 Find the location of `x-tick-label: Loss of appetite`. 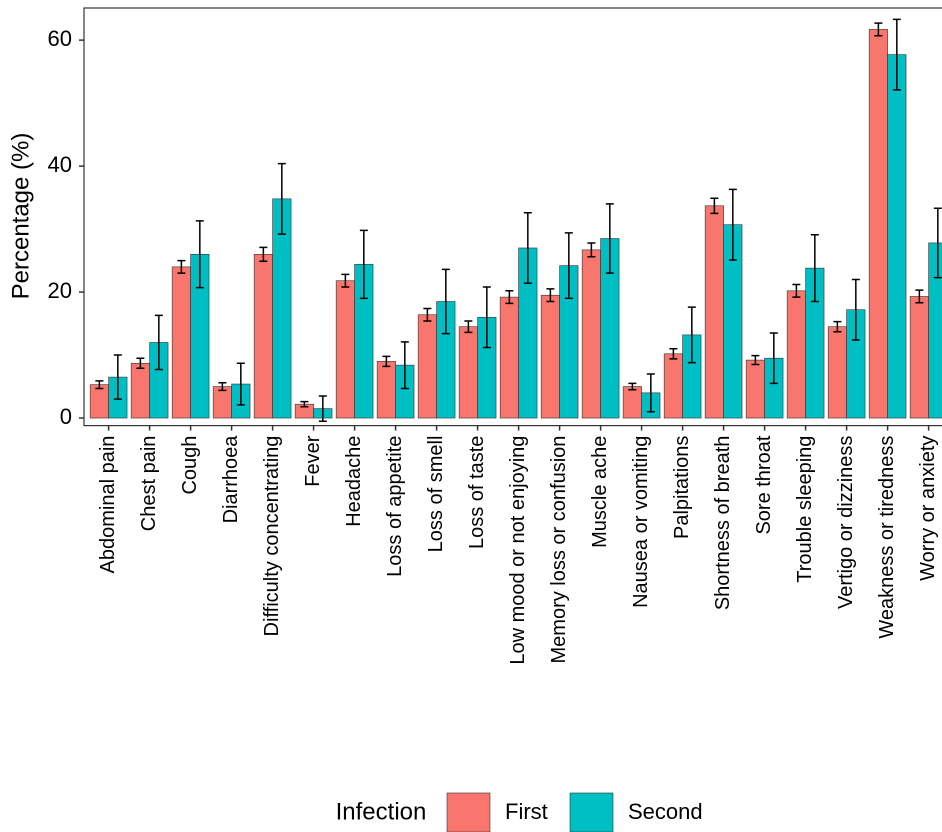

x-tick-label: Loss of appetite is located at coordinates (395, 506).